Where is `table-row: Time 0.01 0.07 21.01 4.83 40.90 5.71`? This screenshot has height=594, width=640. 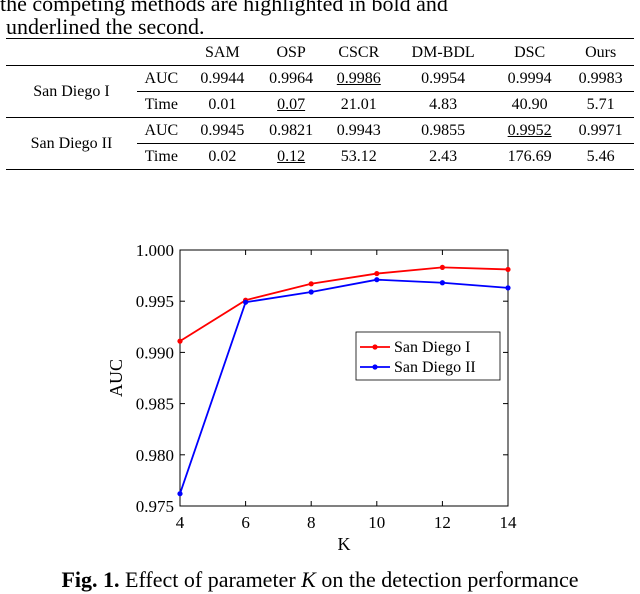
table-row: Time 0.01 0.07 21.01 4.83 40.90 5.71 is located at coordinates (320, 104).